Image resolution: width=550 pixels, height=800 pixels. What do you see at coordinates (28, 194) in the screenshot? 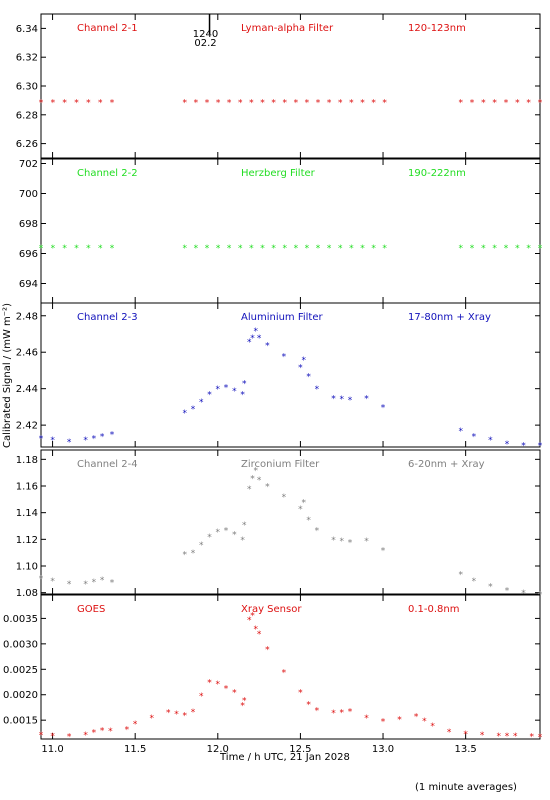
I see `y-tick-label: 700` at bounding box center [28, 194].